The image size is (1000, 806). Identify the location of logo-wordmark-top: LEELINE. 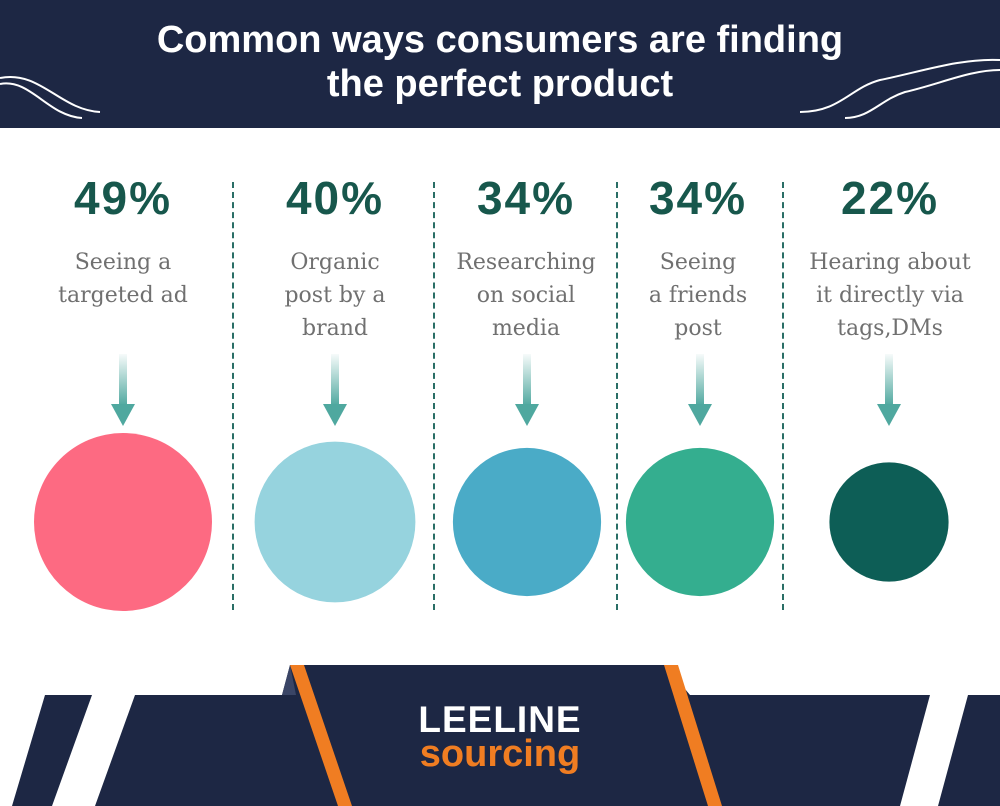
(500, 719).